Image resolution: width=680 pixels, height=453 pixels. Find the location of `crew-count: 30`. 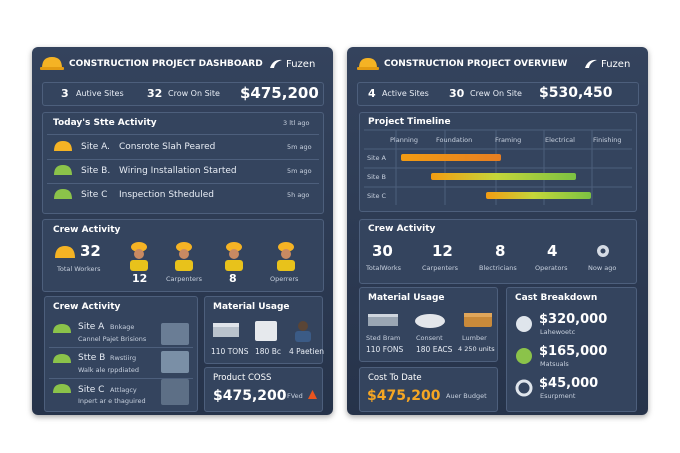

crew-count: 30 is located at coordinates (382, 251).